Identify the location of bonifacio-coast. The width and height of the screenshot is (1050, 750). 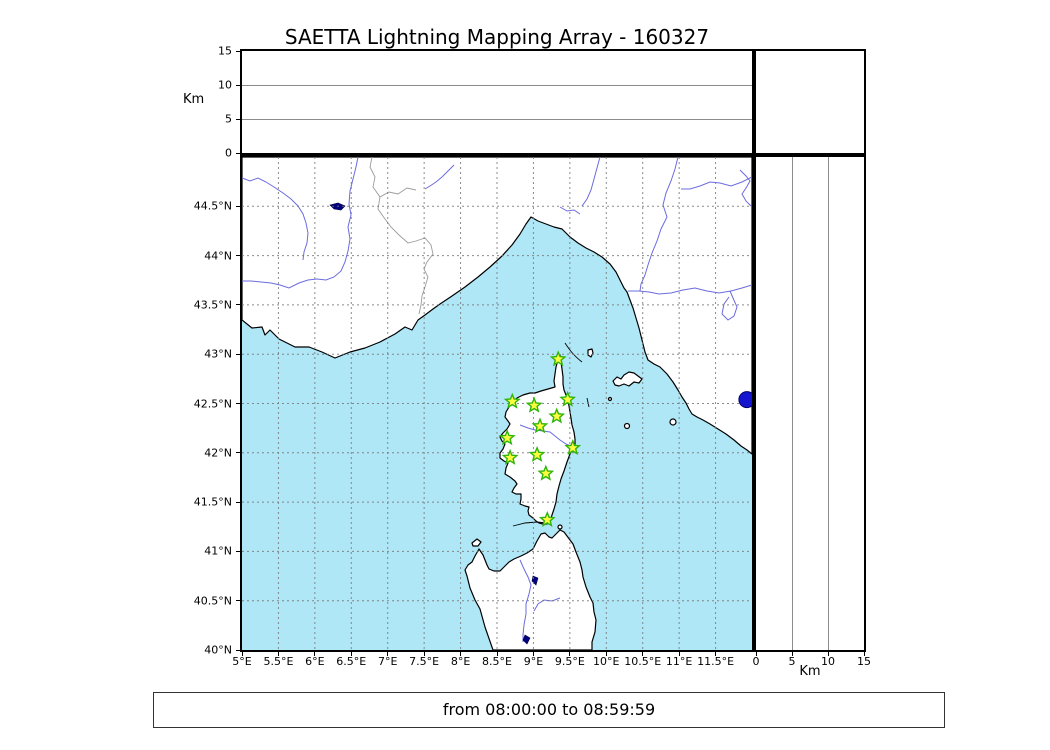
(530, 524).